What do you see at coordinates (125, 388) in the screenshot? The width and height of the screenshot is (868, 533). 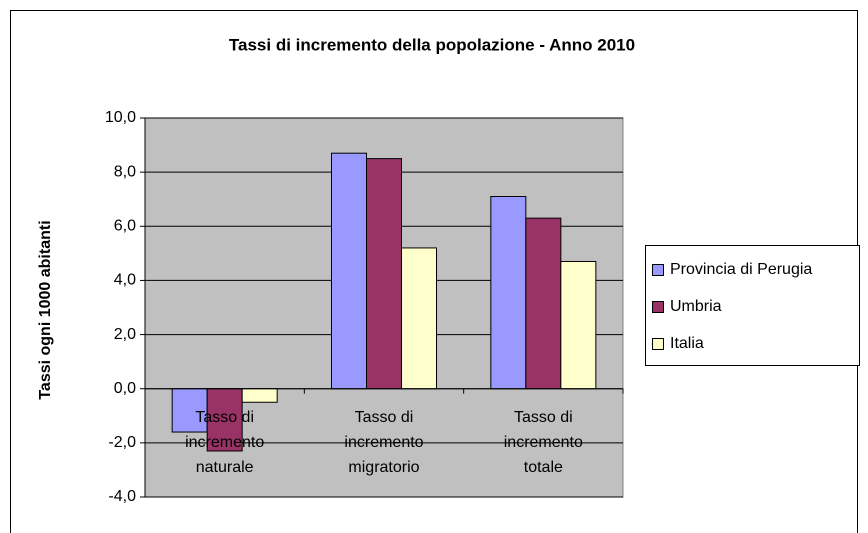 I see `y-tick-label: 0,0` at bounding box center [125, 388].